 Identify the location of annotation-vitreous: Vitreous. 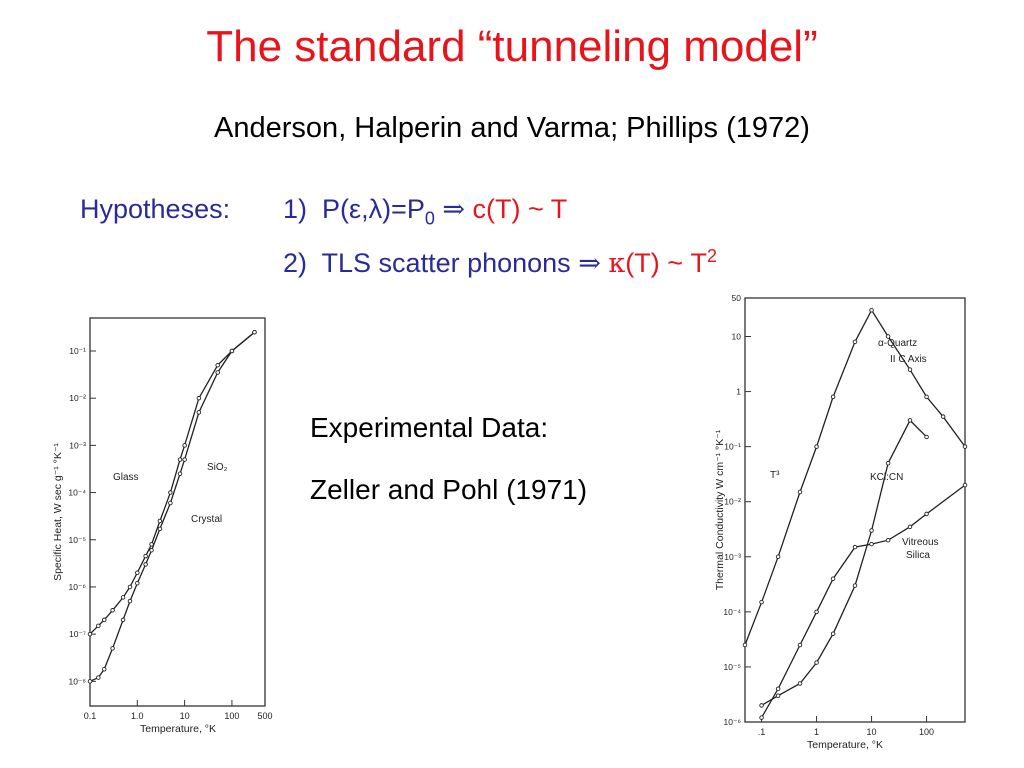
(920, 542).